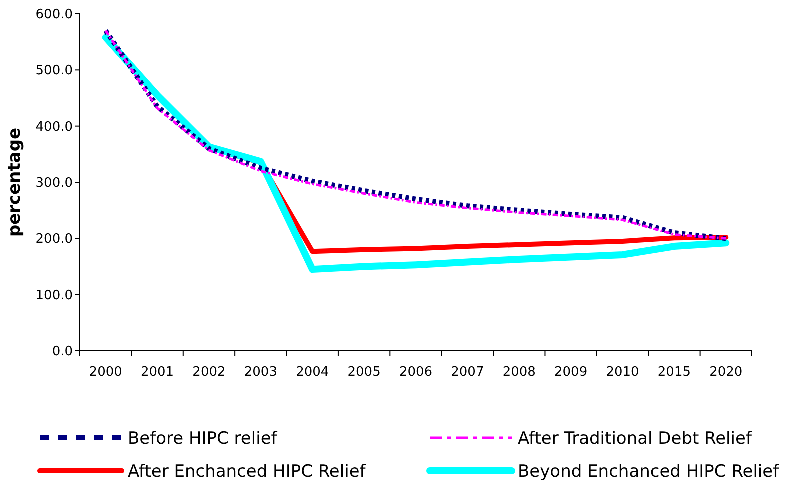  What do you see at coordinates (519, 372) in the screenshot?
I see `x-tick-label: 2008` at bounding box center [519, 372].